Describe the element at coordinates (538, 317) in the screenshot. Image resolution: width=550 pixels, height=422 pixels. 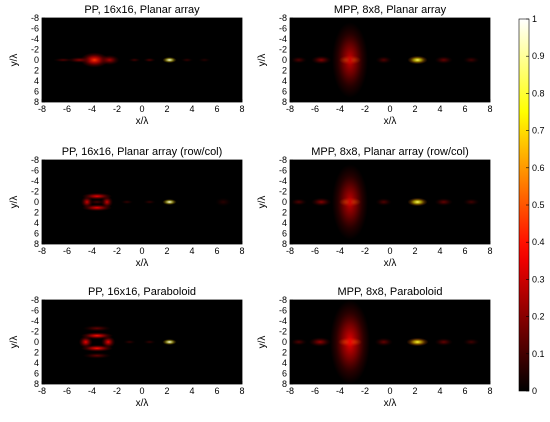
I see `colorbar-tick-label: 0.2` at that location.